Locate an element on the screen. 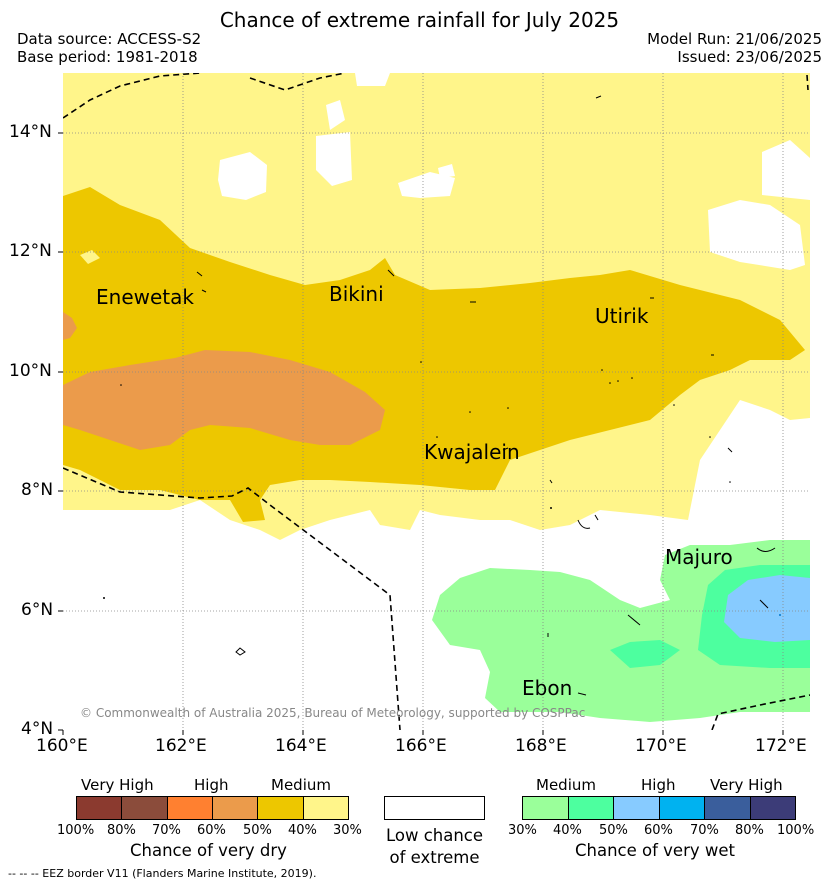 This screenshot has width=839, height=885. dry-tick: 50% is located at coordinates (257, 830).